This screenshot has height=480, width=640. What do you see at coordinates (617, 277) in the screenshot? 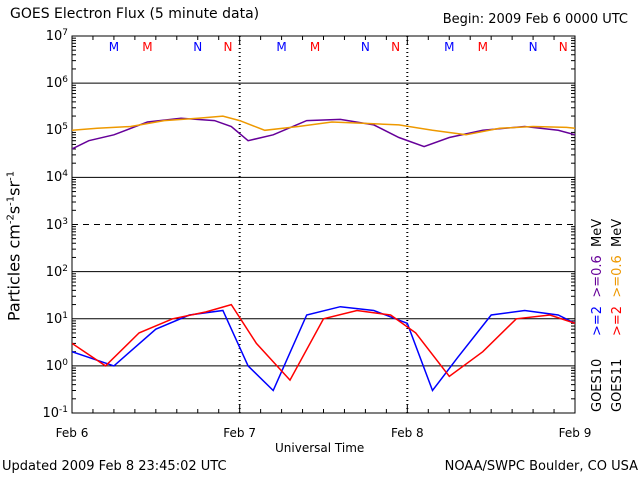
I see `goes11-channels: >=2 >=0.6 MeV` at bounding box center [617, 277].